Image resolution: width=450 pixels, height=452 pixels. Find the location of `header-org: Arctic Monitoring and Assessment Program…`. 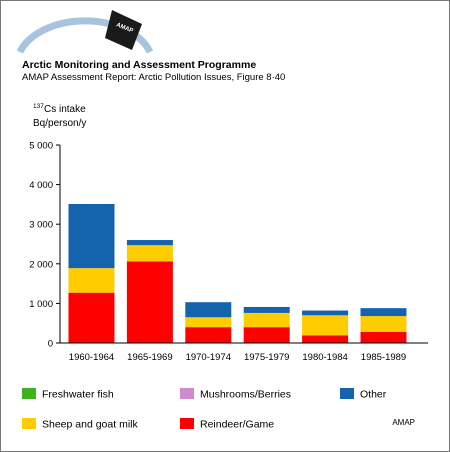

header-org: Arctic Monitoring and Assessment Program… is located at coordinates (139, 65).